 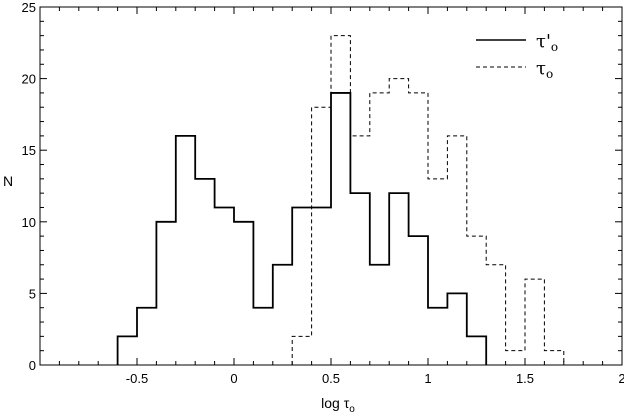 What do you see at coordinates (525, 378) in the screenshot?
I see `x-tick-label: 1.5` at bounding box center [525, 378].